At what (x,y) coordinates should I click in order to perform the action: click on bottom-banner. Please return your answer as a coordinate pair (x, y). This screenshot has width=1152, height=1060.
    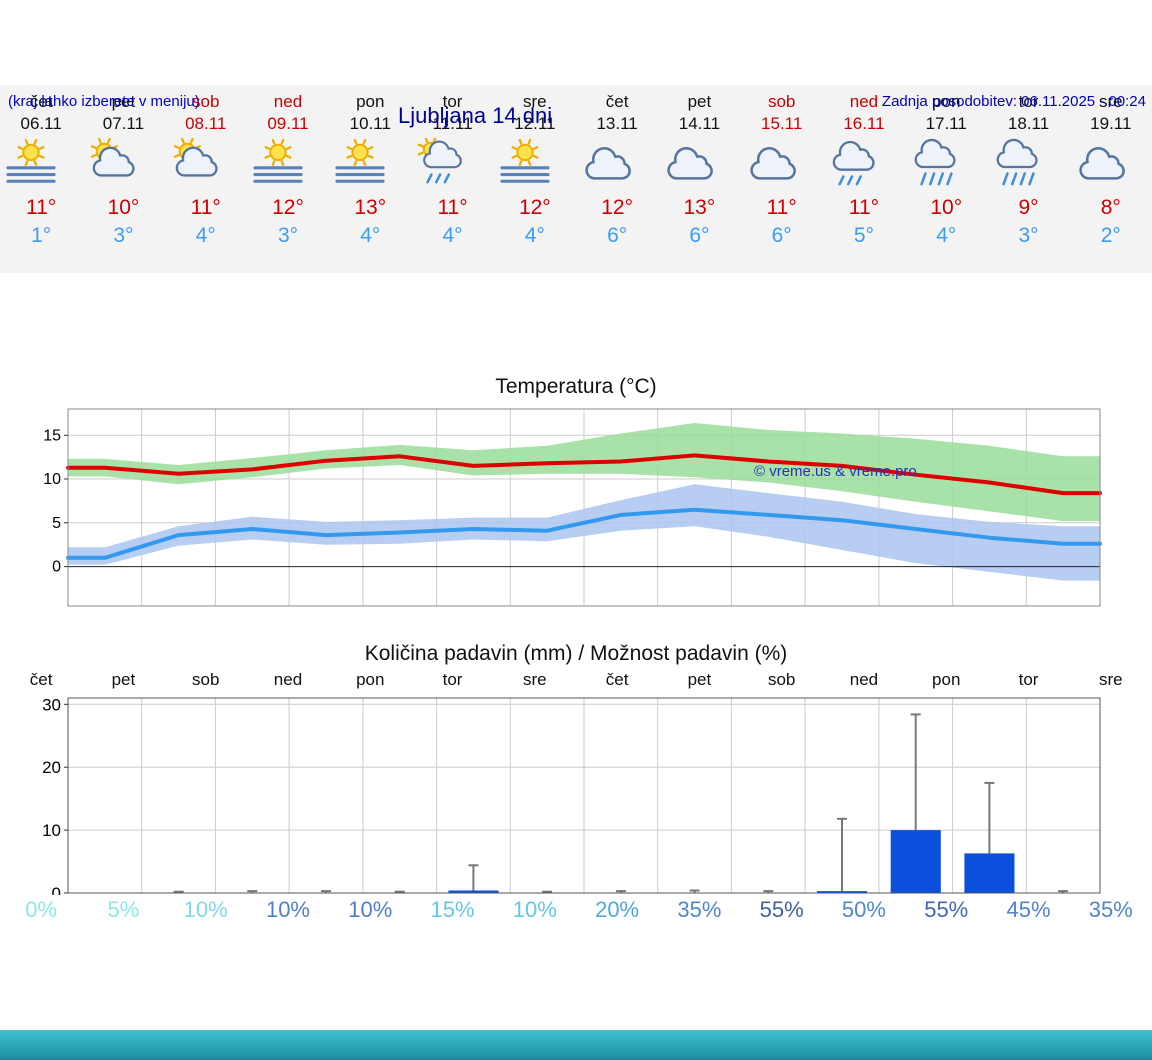
    Looking at the image, I should click on (576, 1045).